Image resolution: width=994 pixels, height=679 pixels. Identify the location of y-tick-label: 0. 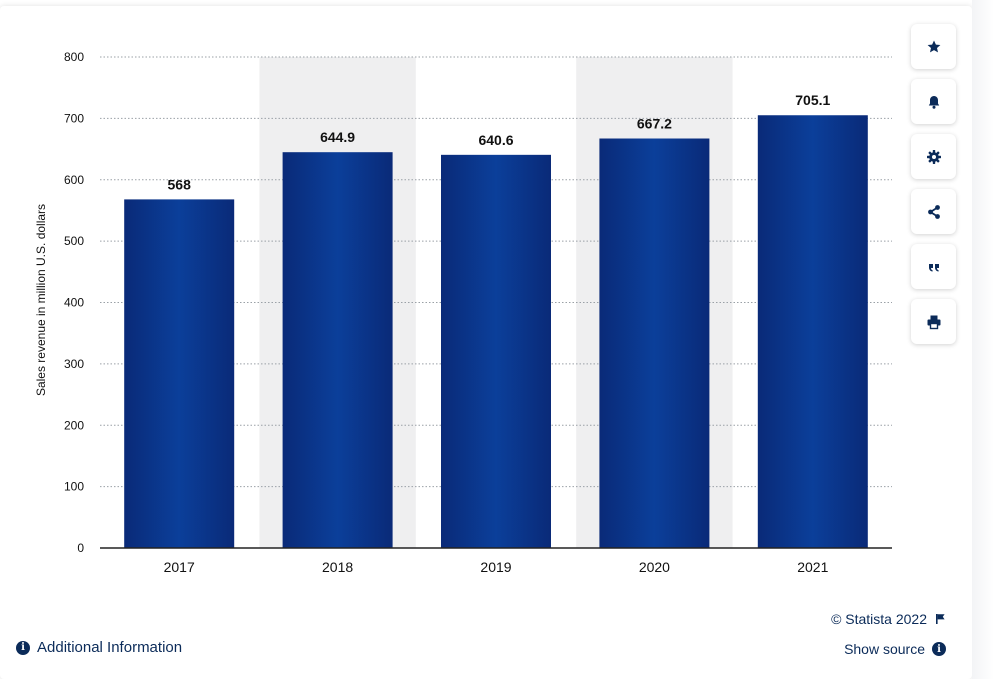
(80, 548).